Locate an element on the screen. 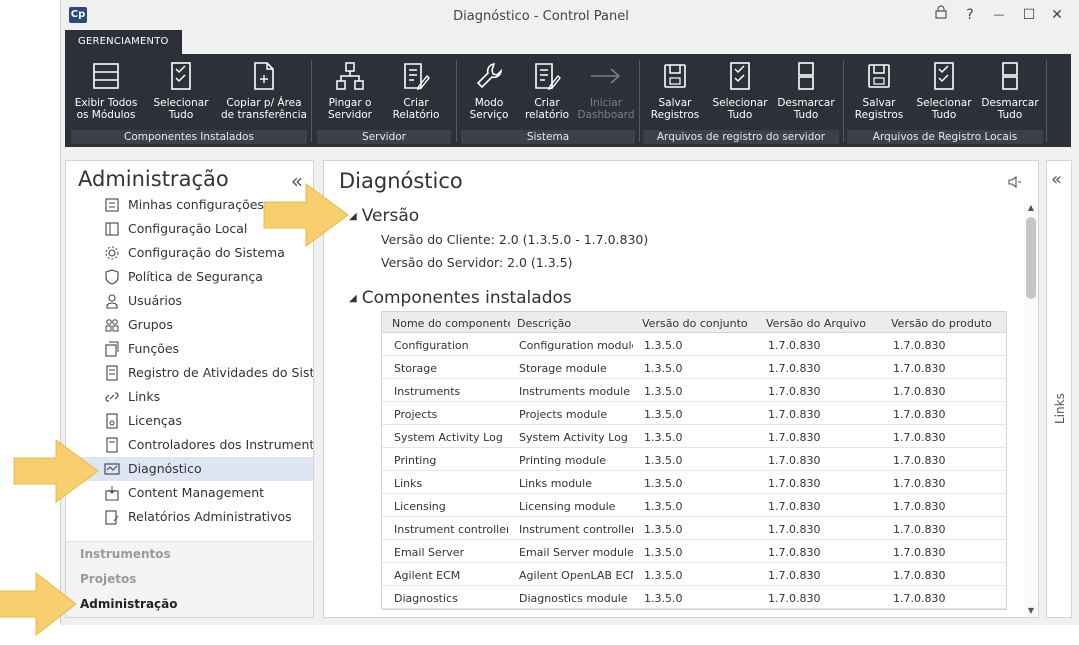 This screenshot has width=1079, height=645. table-cell: 1.3.5.0 is located at coordinates (663, 529).